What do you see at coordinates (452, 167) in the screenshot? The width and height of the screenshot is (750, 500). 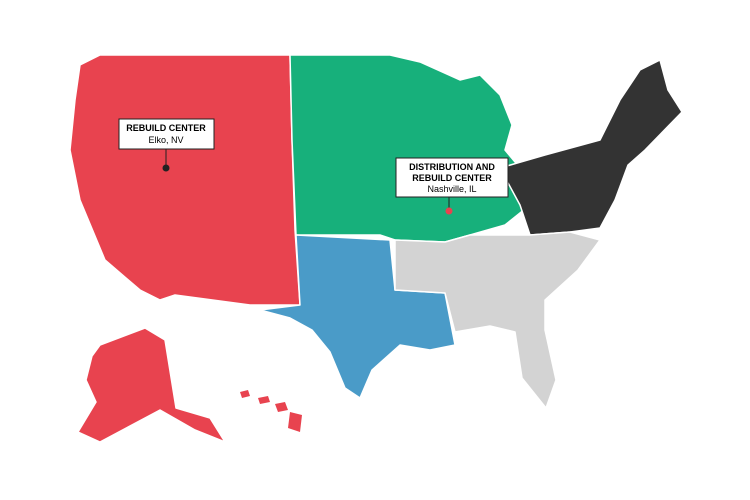 I see `marker-title: DISTRIBUTION AND` at bounding box center [452, 167].